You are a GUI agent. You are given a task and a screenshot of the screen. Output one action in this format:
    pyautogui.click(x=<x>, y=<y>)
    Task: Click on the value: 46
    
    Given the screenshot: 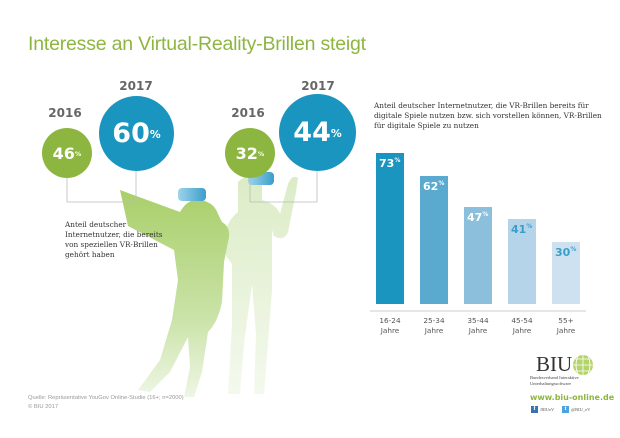 What is the action you would take?
    pyautogui.click(x=63, y=153)
    